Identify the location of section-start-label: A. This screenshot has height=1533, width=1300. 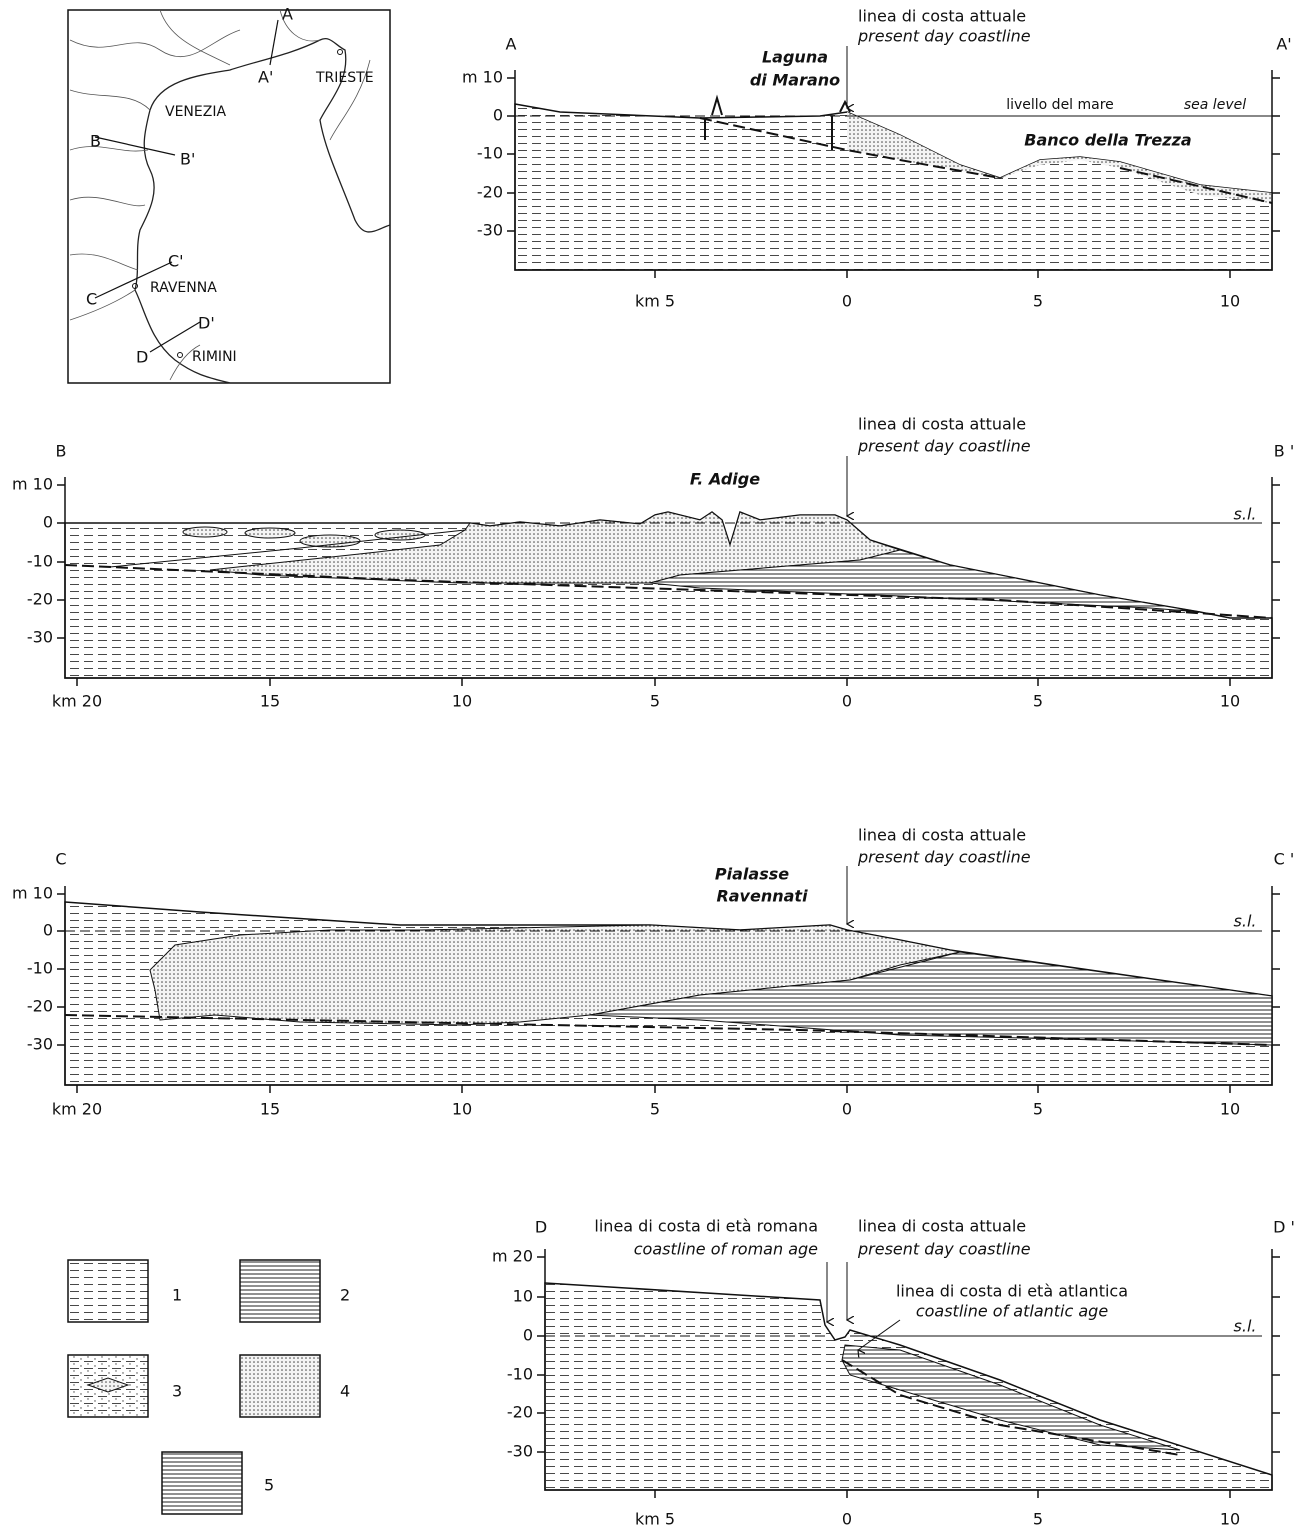
(511, 44).